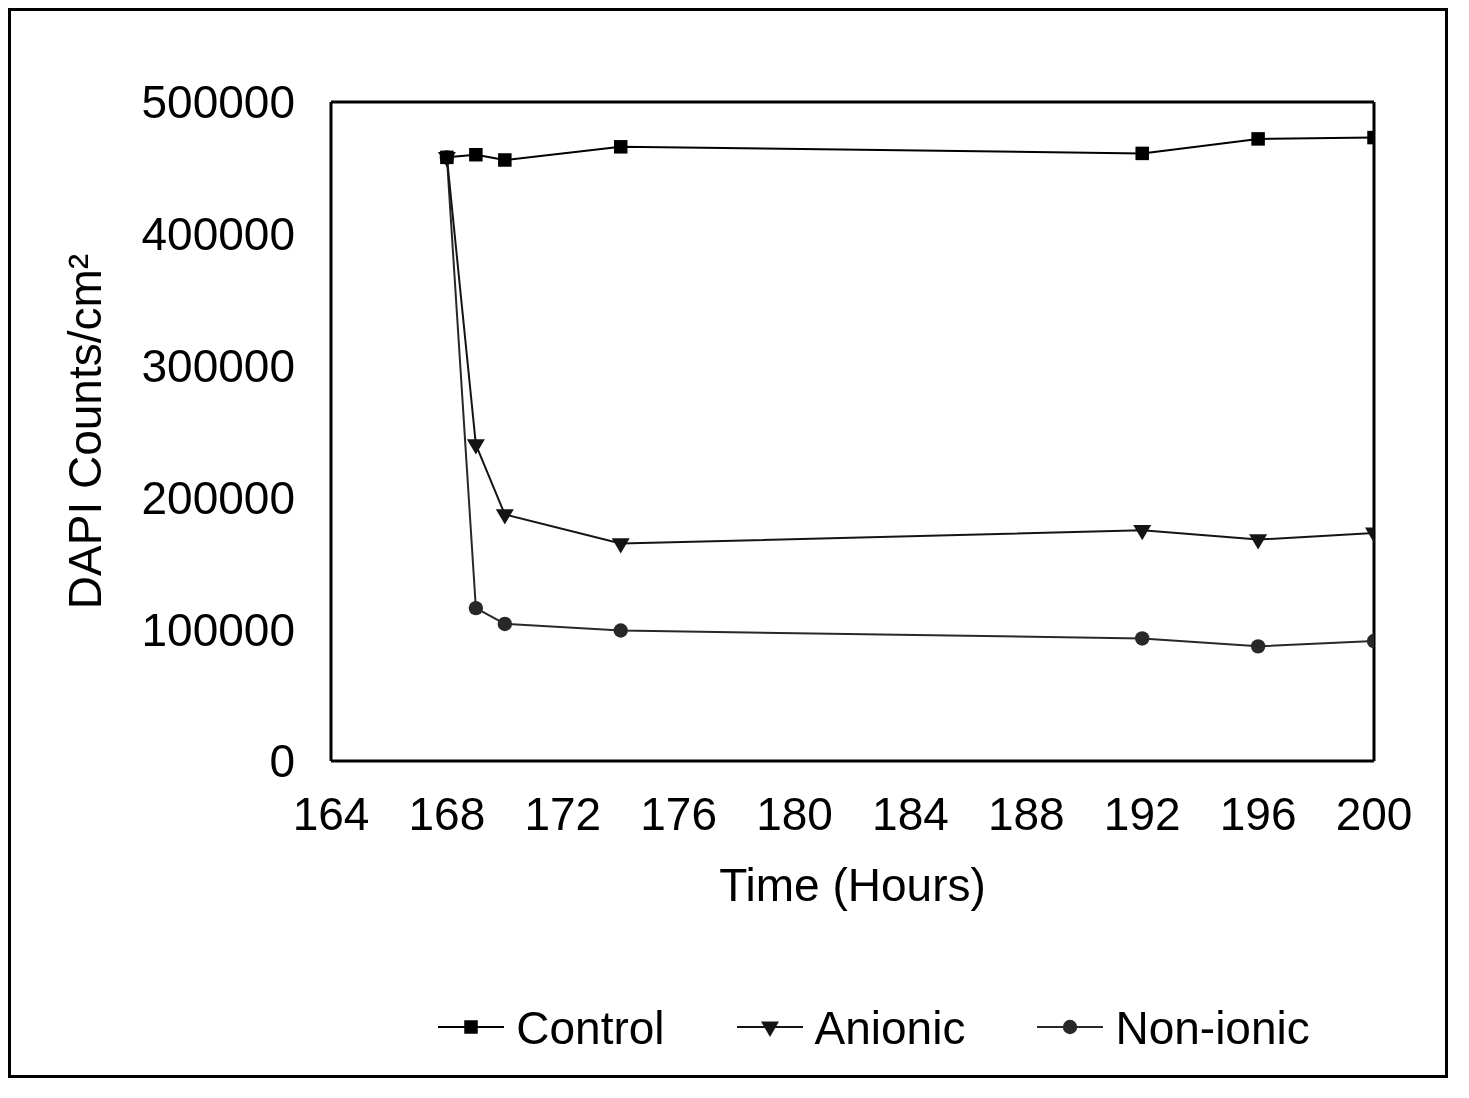  What do you see at coordinates (218, 102) in the screenshot?
I see `y-tick-label: 500000` at bounding box center [218, 102].